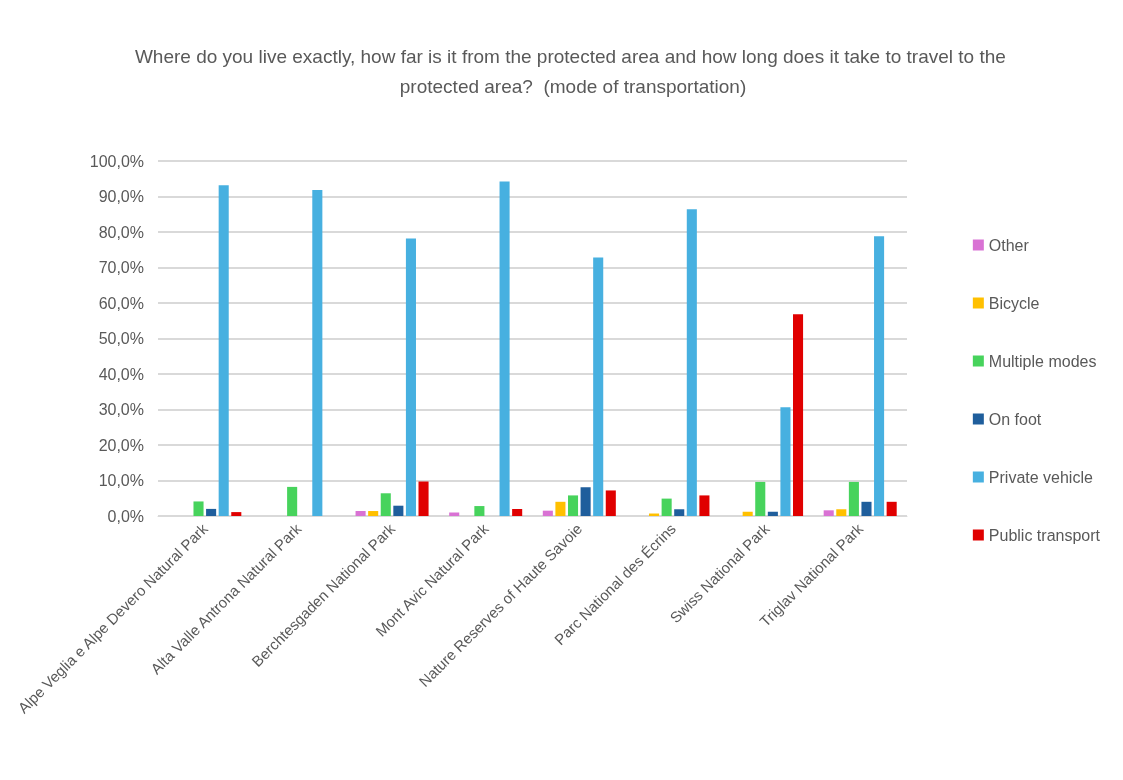 The height and width of the screenshot is (780, 1123). I want to click on y-tick-label: 60,0%, so click(121, 303).